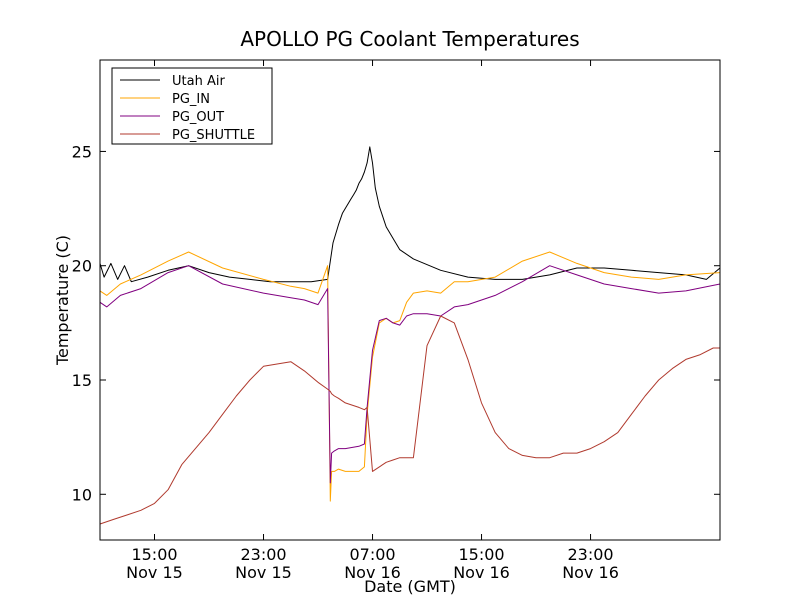 This screenshot has height=600, width=800. Describe the element at coordinates (62, 300) in the screenshot. I see `y-axis-label: Temperature (C)` at that location.